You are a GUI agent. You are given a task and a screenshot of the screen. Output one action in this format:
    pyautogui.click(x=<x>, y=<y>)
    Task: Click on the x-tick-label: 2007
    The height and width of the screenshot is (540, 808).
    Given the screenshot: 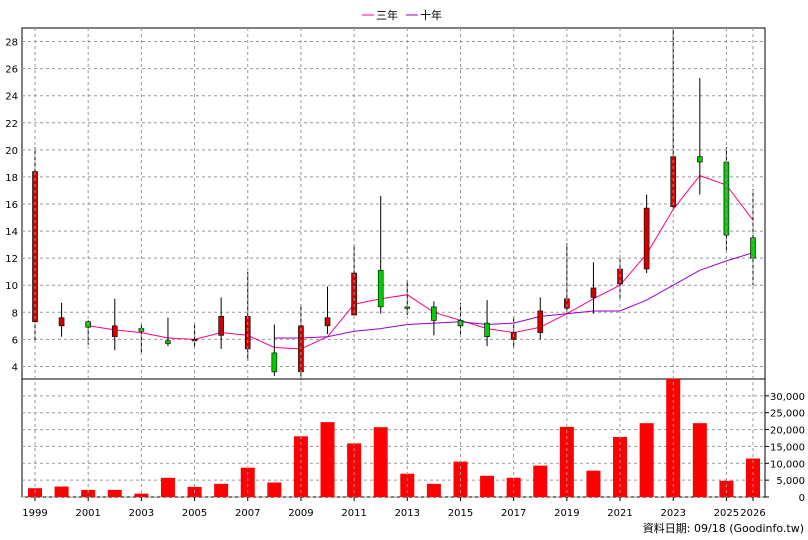 What is the action you would take?
    pyautogui.click(x=247, y=513)
    